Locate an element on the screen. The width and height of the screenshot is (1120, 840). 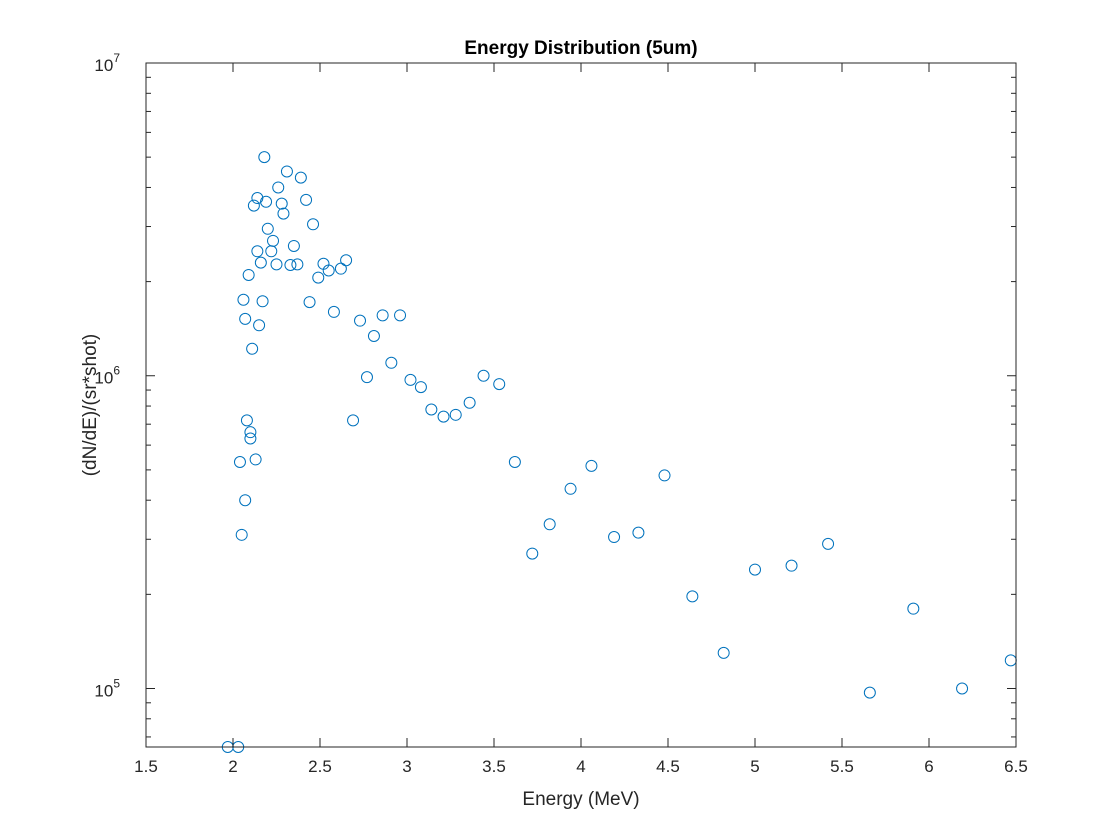
x-tick-label: 3.5 is located at coordinates (494, 766).